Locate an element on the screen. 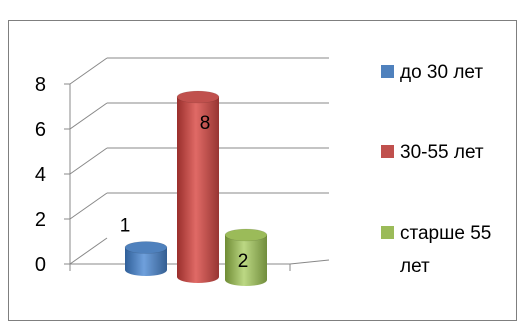  data-label: 1 is located at coordinates (125, 226).